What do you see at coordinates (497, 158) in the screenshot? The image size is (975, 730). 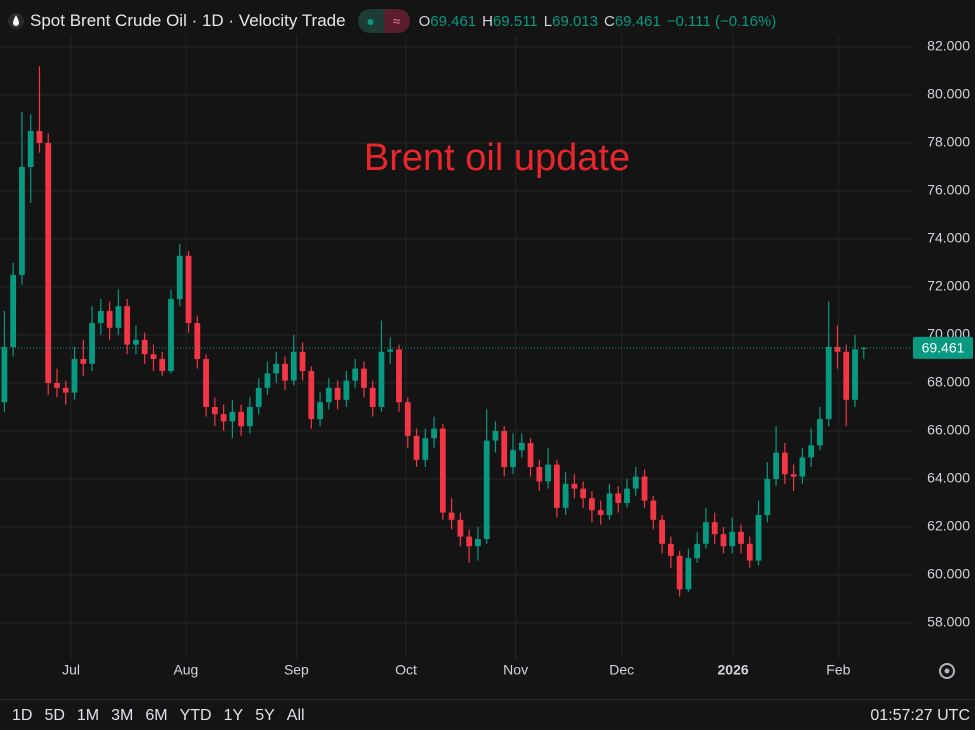 I see `annotation: Brent oil update` at bounding box center [497, 158].